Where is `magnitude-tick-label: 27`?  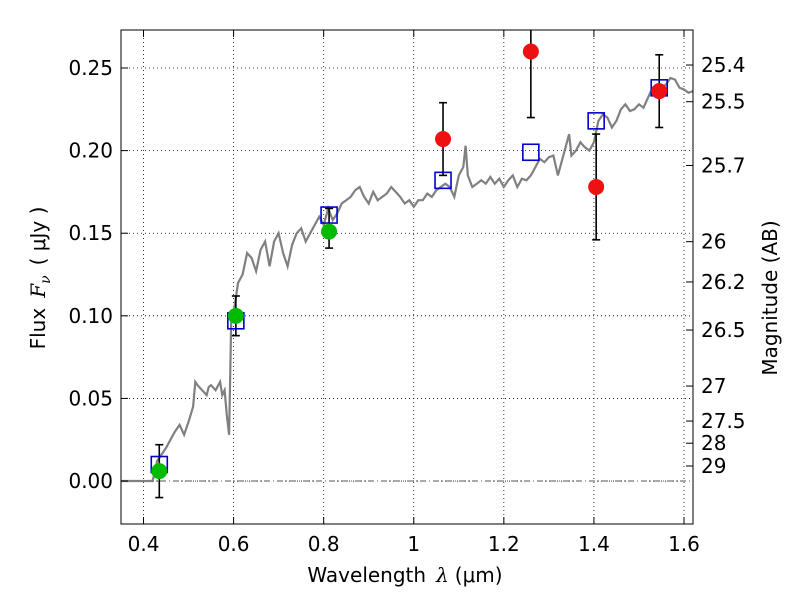
magnitude-tick-label: 27 is located at coordinates (713, 386).